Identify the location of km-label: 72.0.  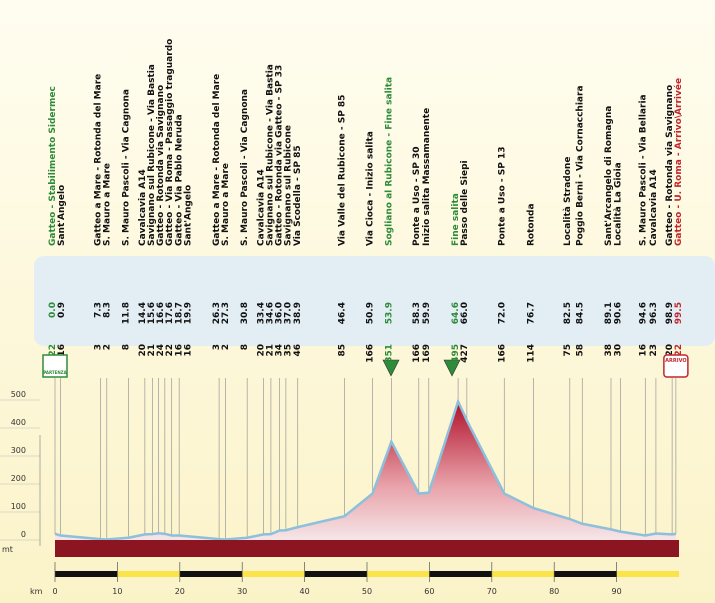
(502, 313).